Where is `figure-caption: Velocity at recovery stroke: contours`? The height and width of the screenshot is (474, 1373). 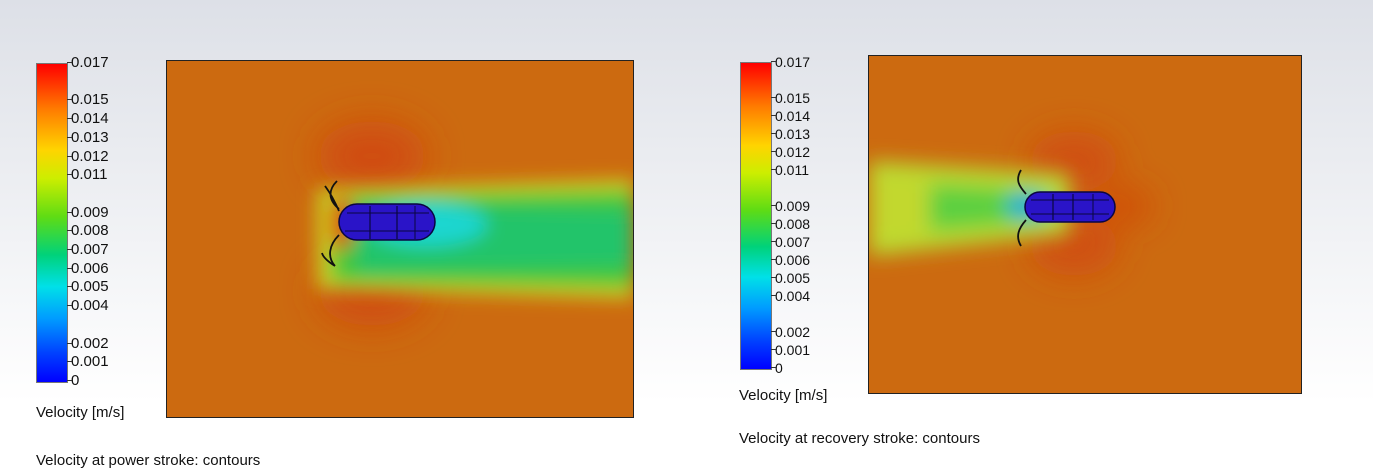
figure-caption: Velocity at recovery stroke: contours is located at coordinates (859, 438).